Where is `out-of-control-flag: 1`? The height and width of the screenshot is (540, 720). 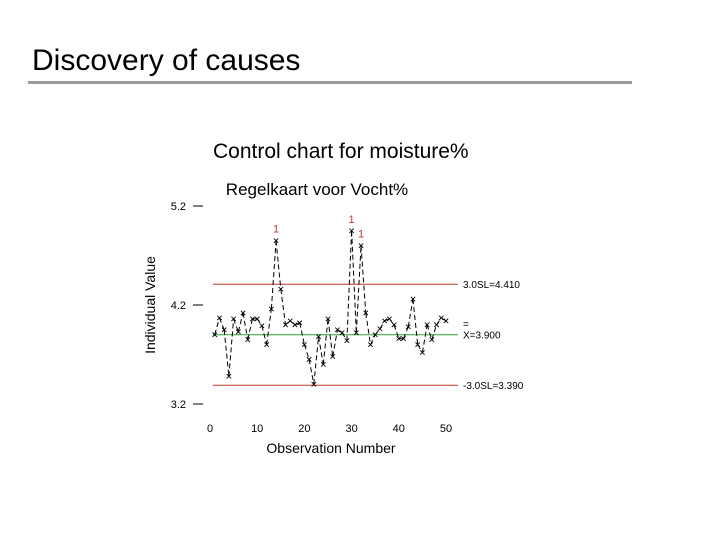
out-of-control-flag: 1 is located at coordinates (361, 235).